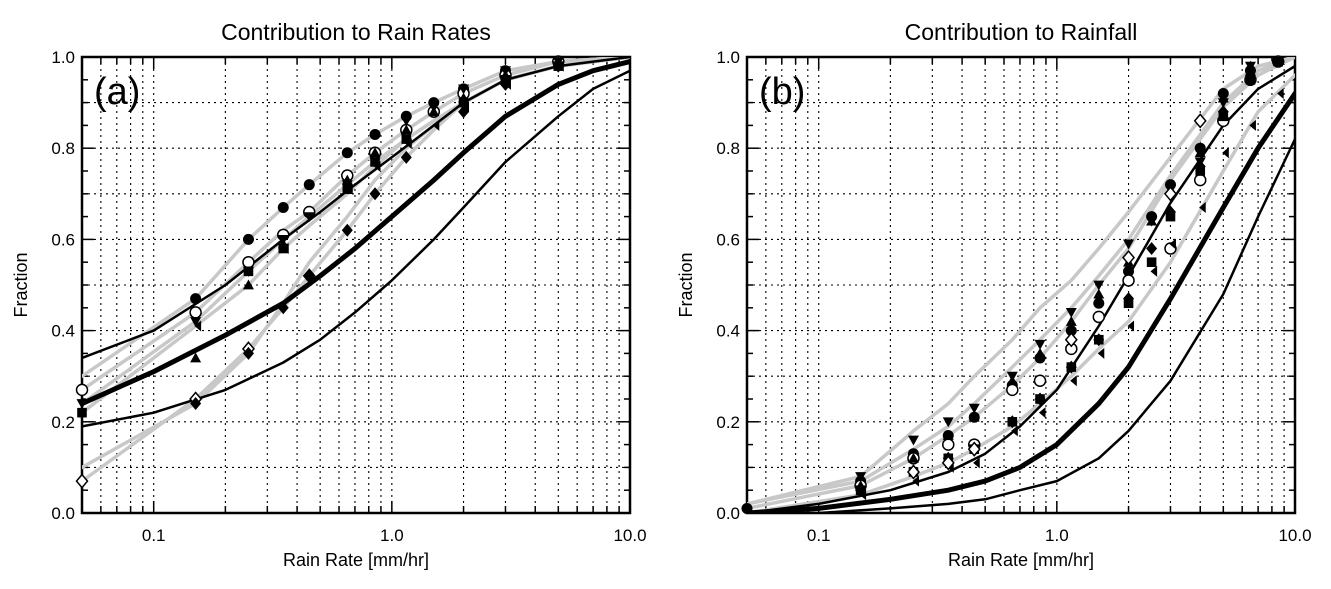 Image resolution: width=1331 pixels, height=589 pixels. I want to click on panel-a-label: (a), so click(117, 92).